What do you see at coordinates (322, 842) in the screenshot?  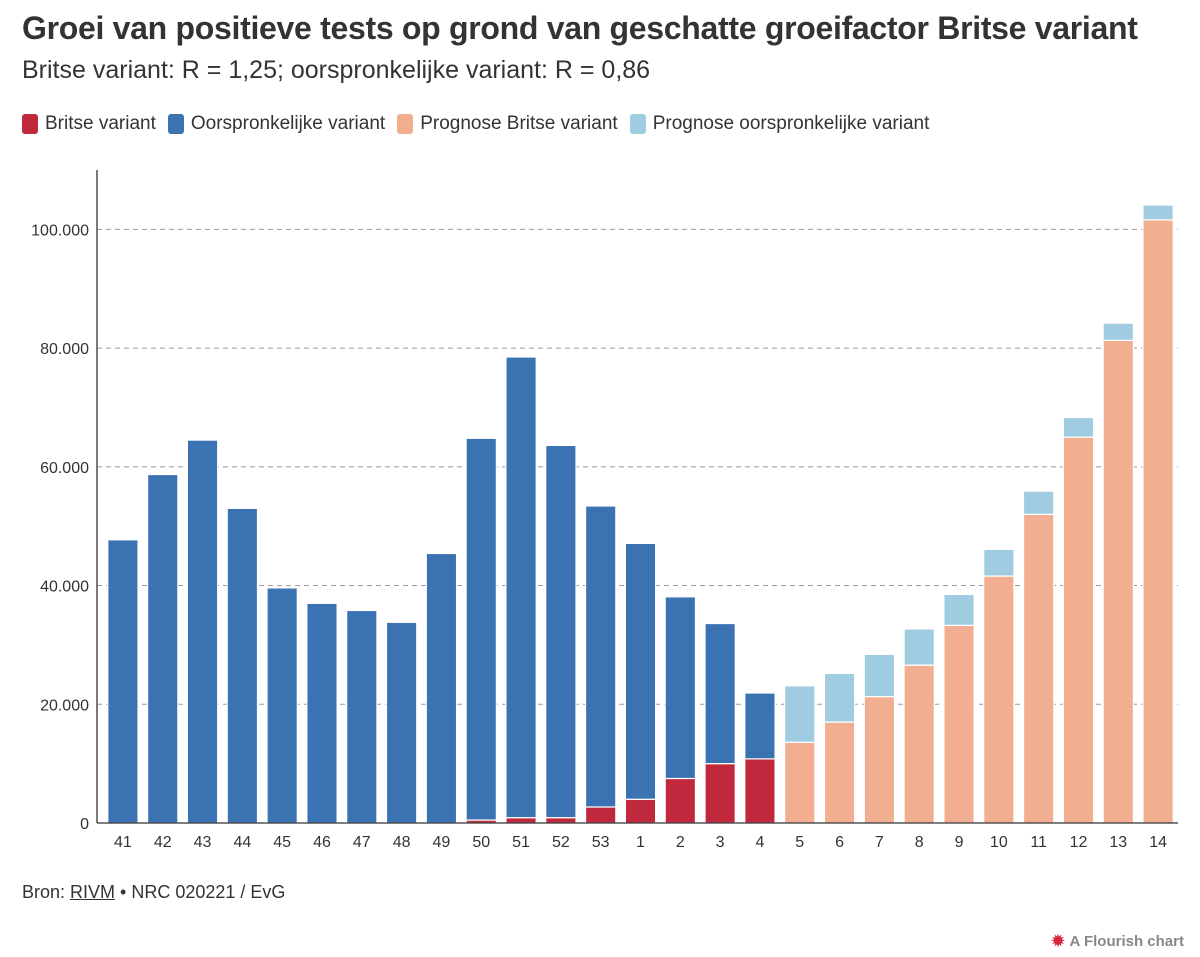 I see `x-tick-label: 46` at bounding box center [322, 842].